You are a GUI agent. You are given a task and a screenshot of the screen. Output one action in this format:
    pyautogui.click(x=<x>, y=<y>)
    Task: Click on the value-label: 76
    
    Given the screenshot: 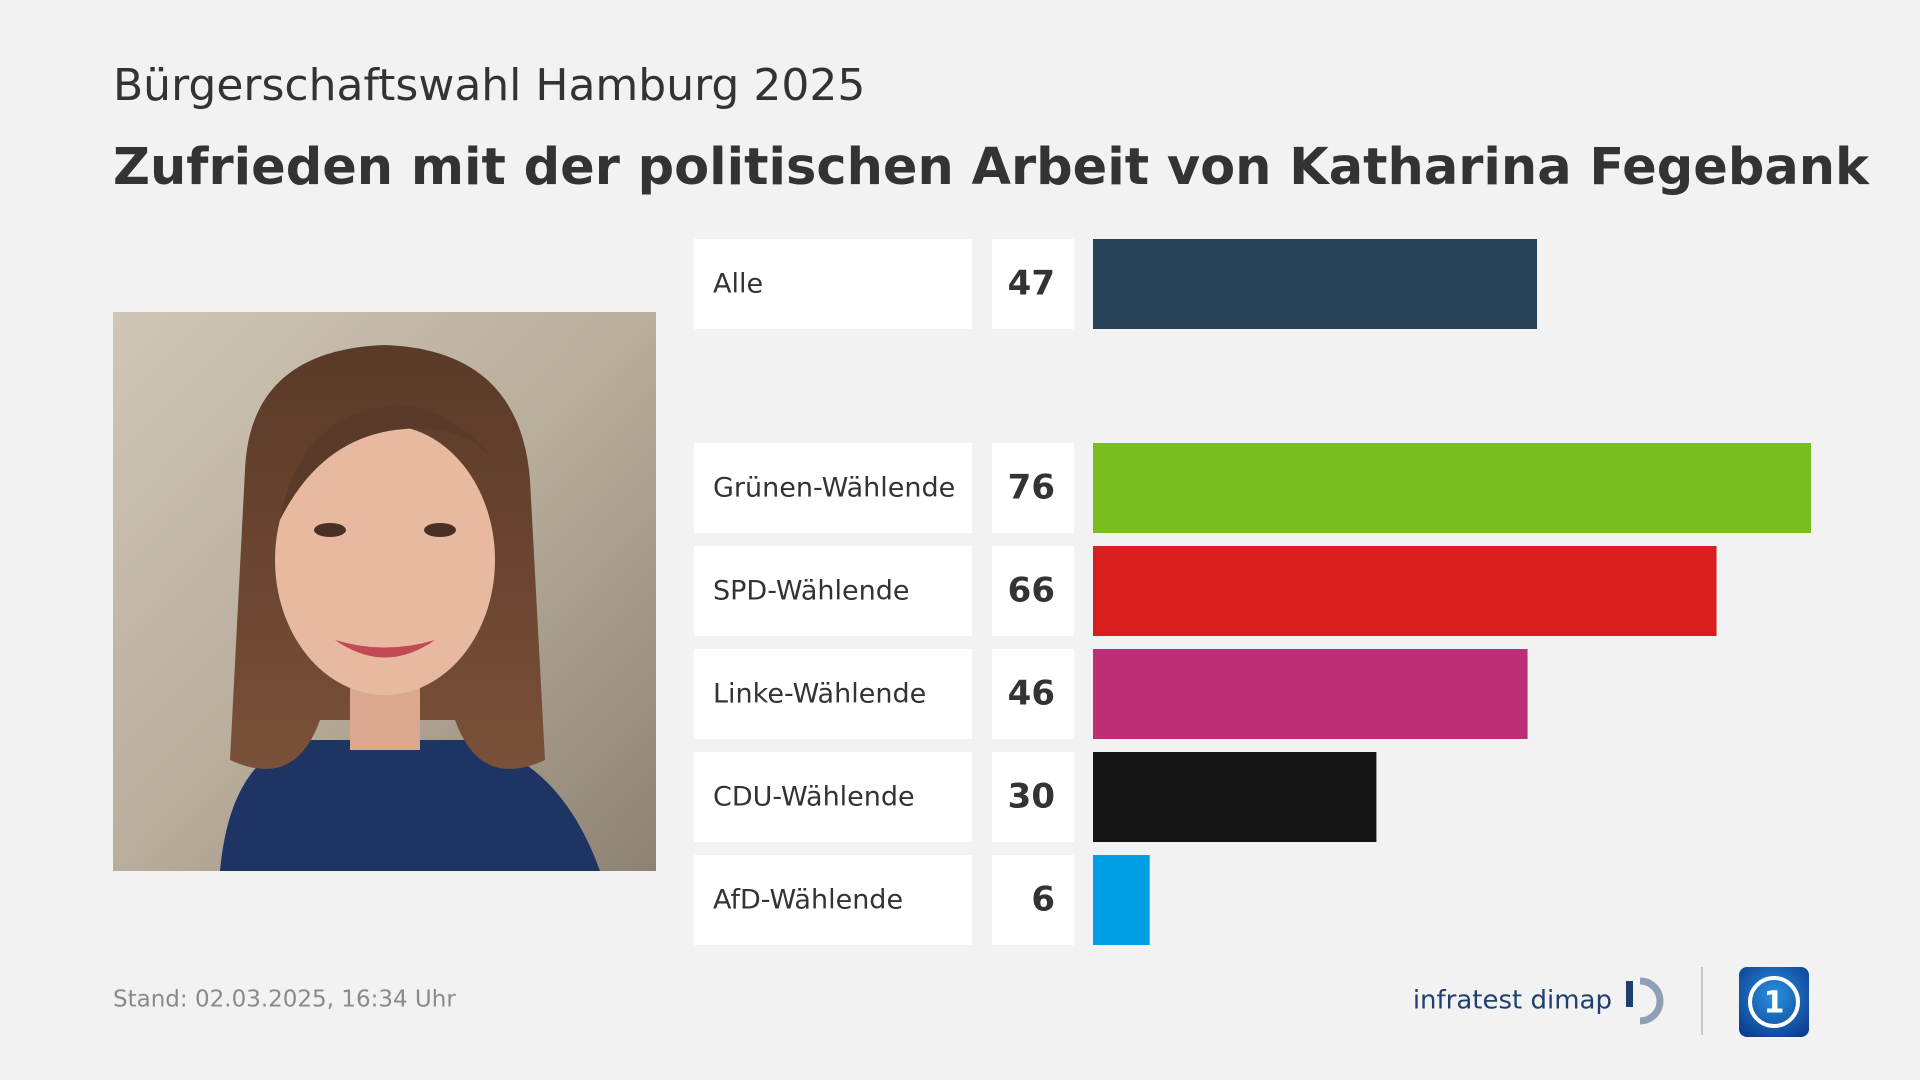 What is the action you would take?
    pyautogui.click(x=1031, y=488)
    